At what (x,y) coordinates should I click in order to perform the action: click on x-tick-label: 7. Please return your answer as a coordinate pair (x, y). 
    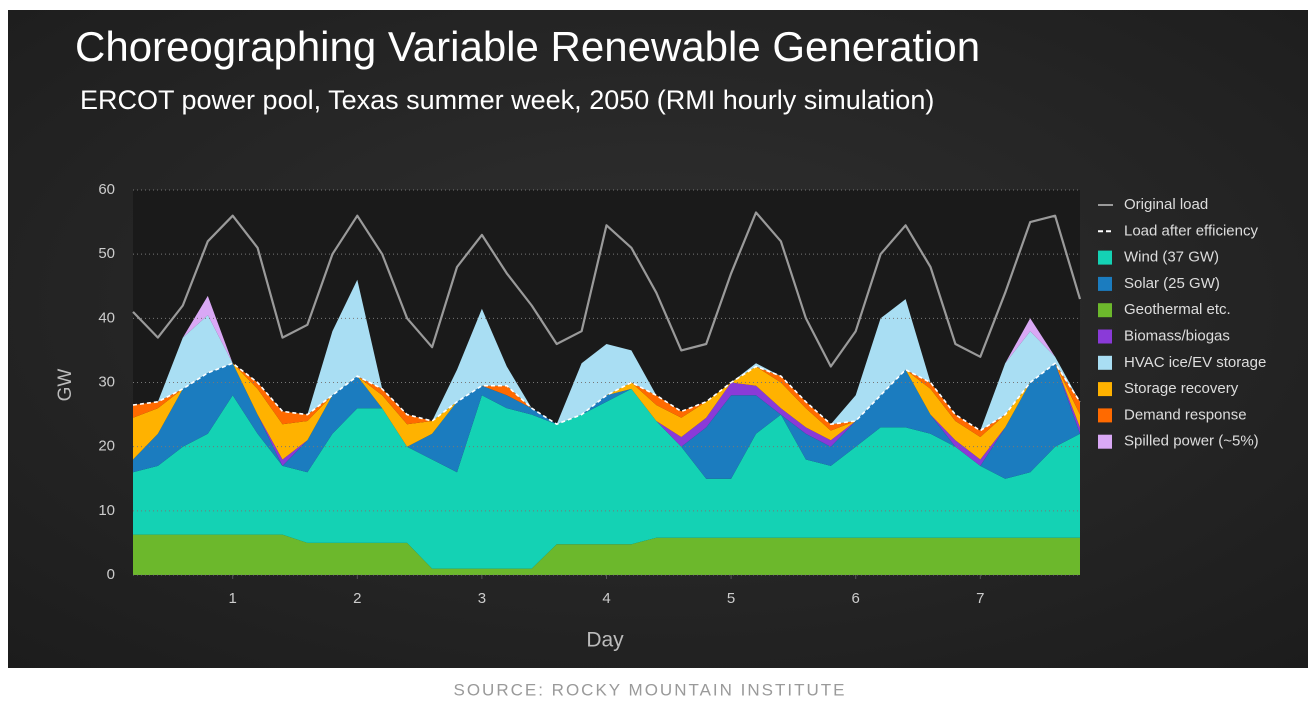
    Looking at the image, I should click on (980, 598).